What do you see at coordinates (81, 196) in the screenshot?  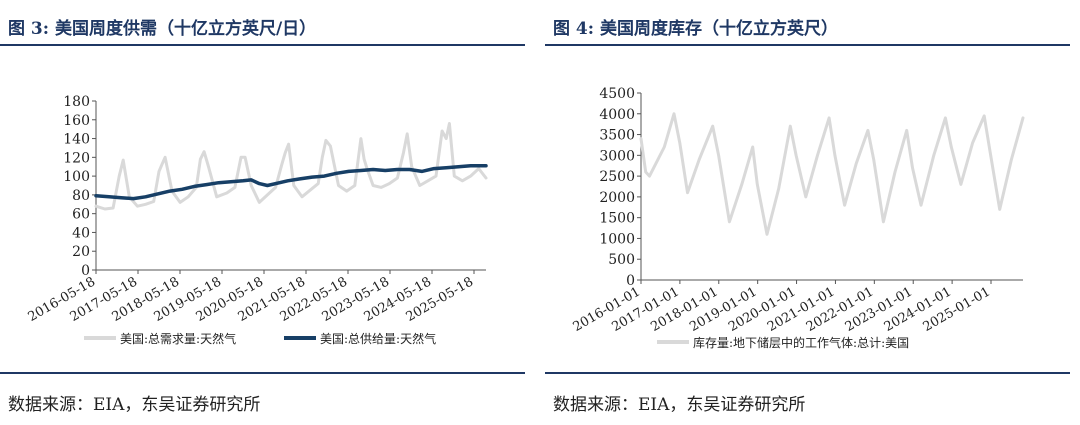 I see `y-tick-label: 80` at bounding box center [81, 196].